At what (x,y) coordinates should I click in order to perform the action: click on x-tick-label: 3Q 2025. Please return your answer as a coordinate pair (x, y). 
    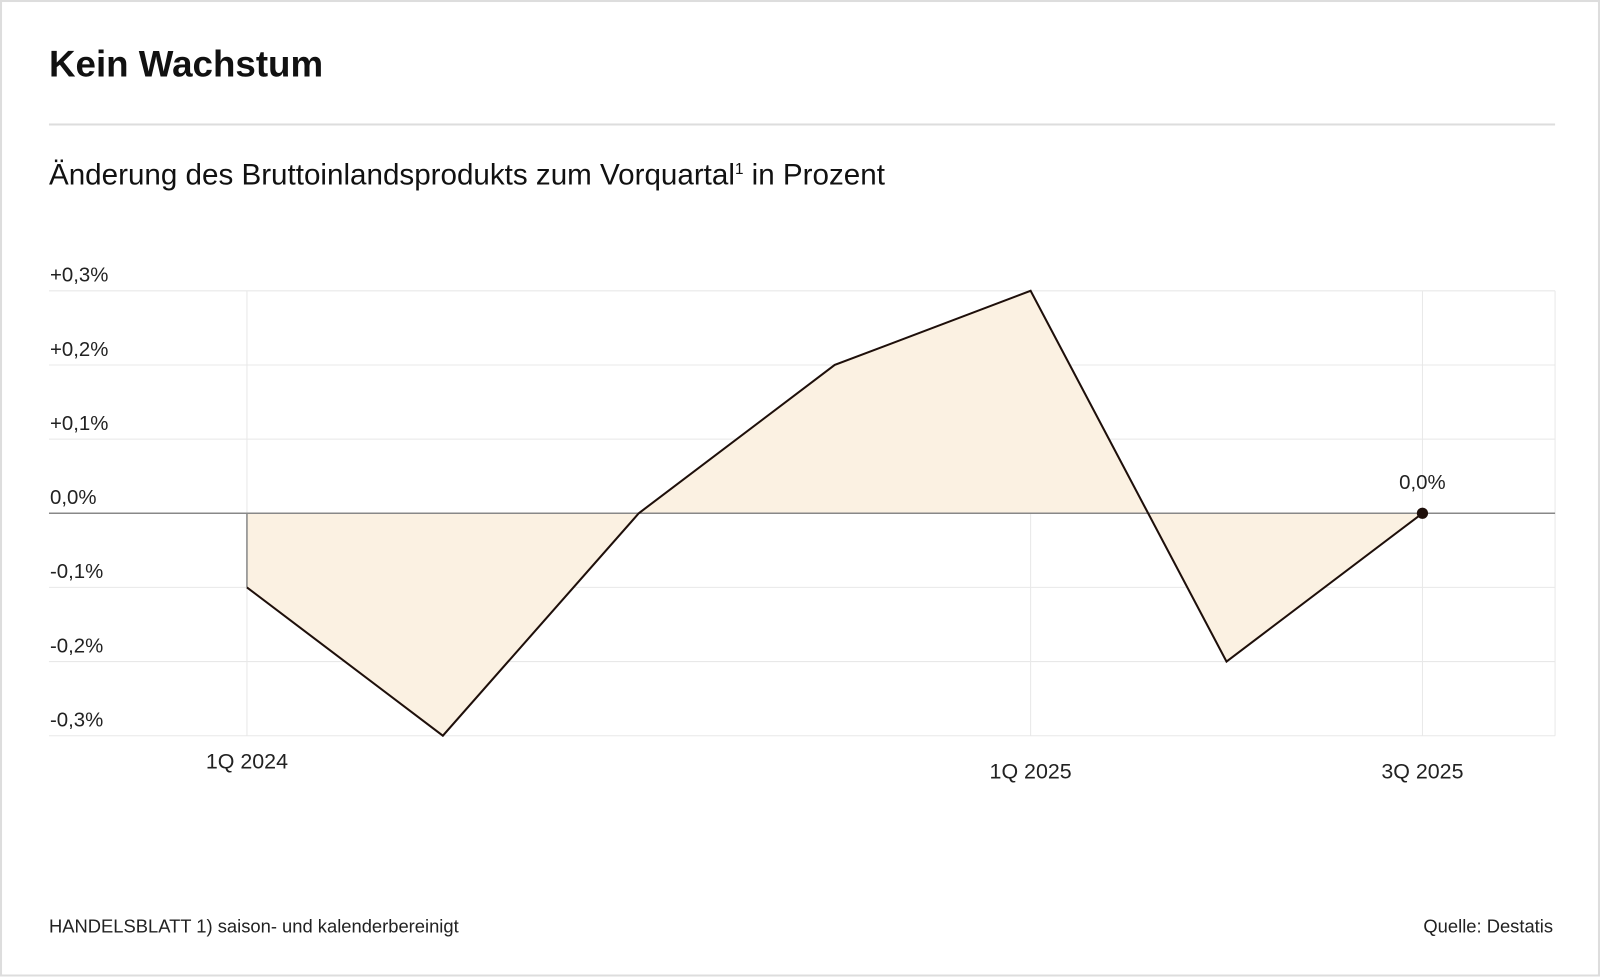
    Looking at the image, I should click on (1422, 772).